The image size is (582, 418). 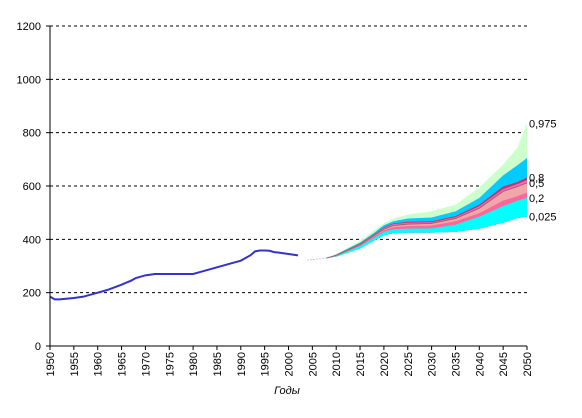 I want to click on quantile-label: 0,2, so click(x=536, y=199).